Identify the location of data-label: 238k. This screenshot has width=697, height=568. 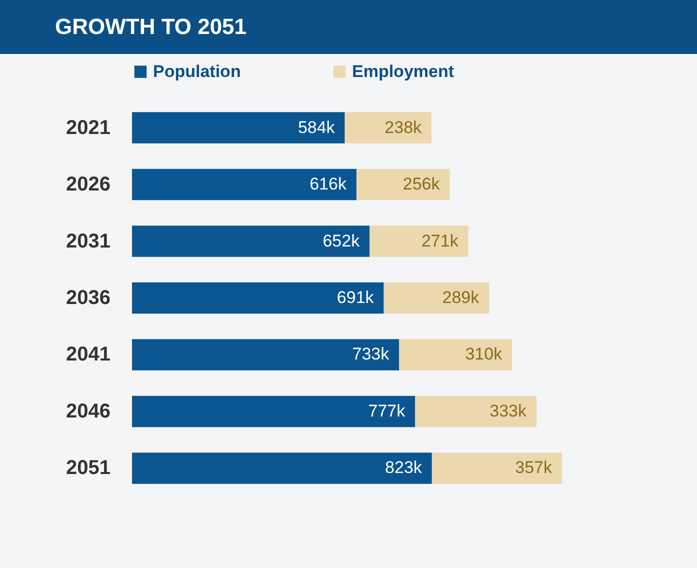
(403, 127).